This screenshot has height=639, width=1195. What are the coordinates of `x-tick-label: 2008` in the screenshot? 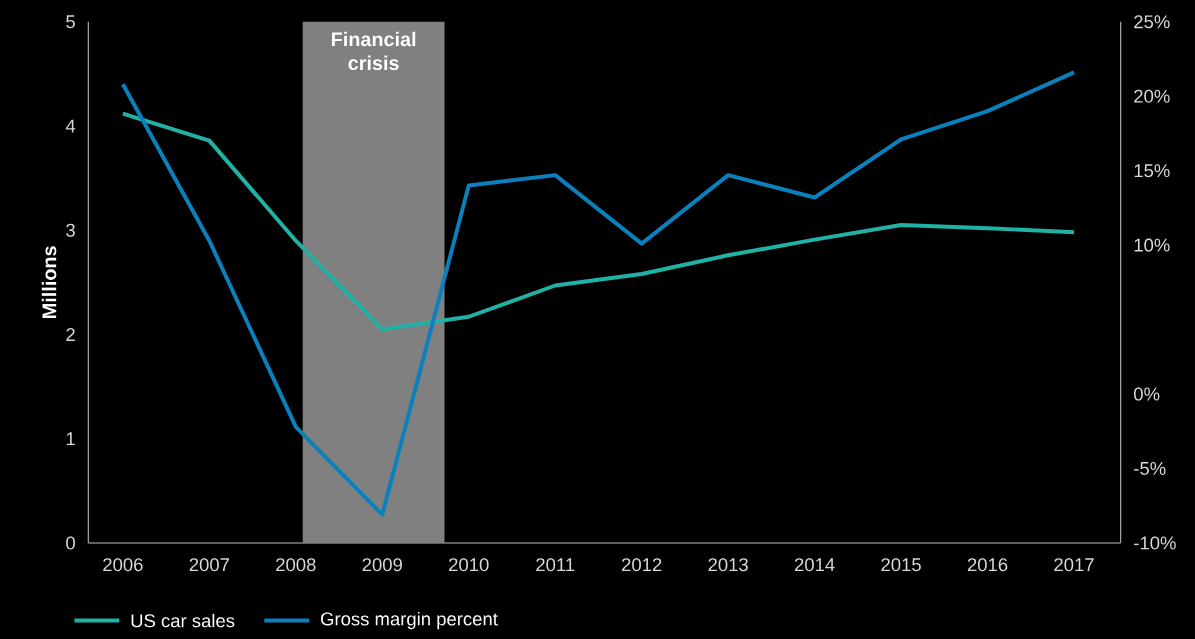 It's located at (296, 565).